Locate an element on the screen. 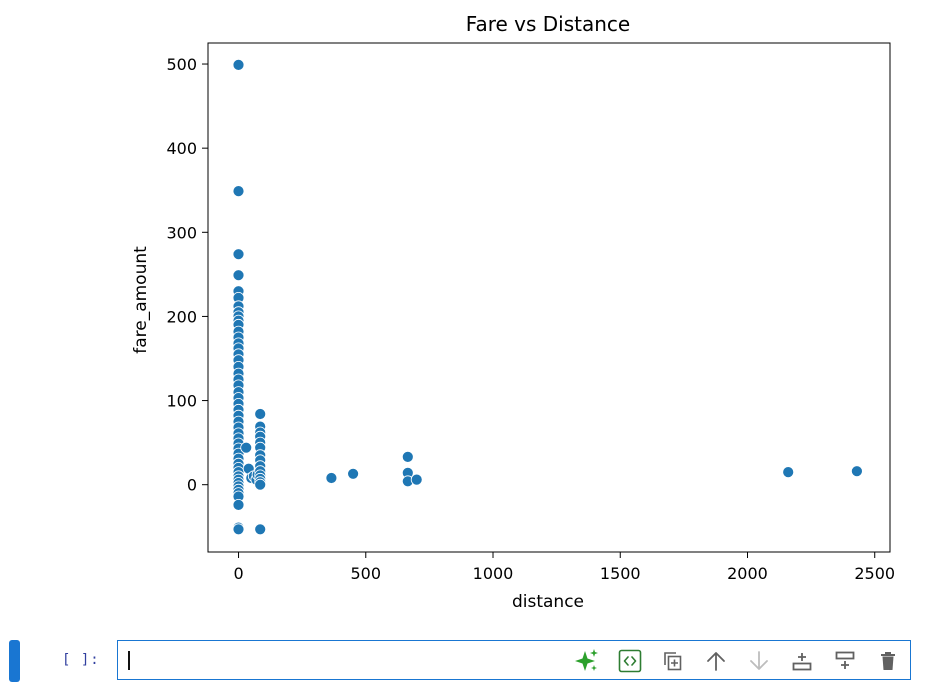  sparkle-icon is located at coordinates (586, 660).